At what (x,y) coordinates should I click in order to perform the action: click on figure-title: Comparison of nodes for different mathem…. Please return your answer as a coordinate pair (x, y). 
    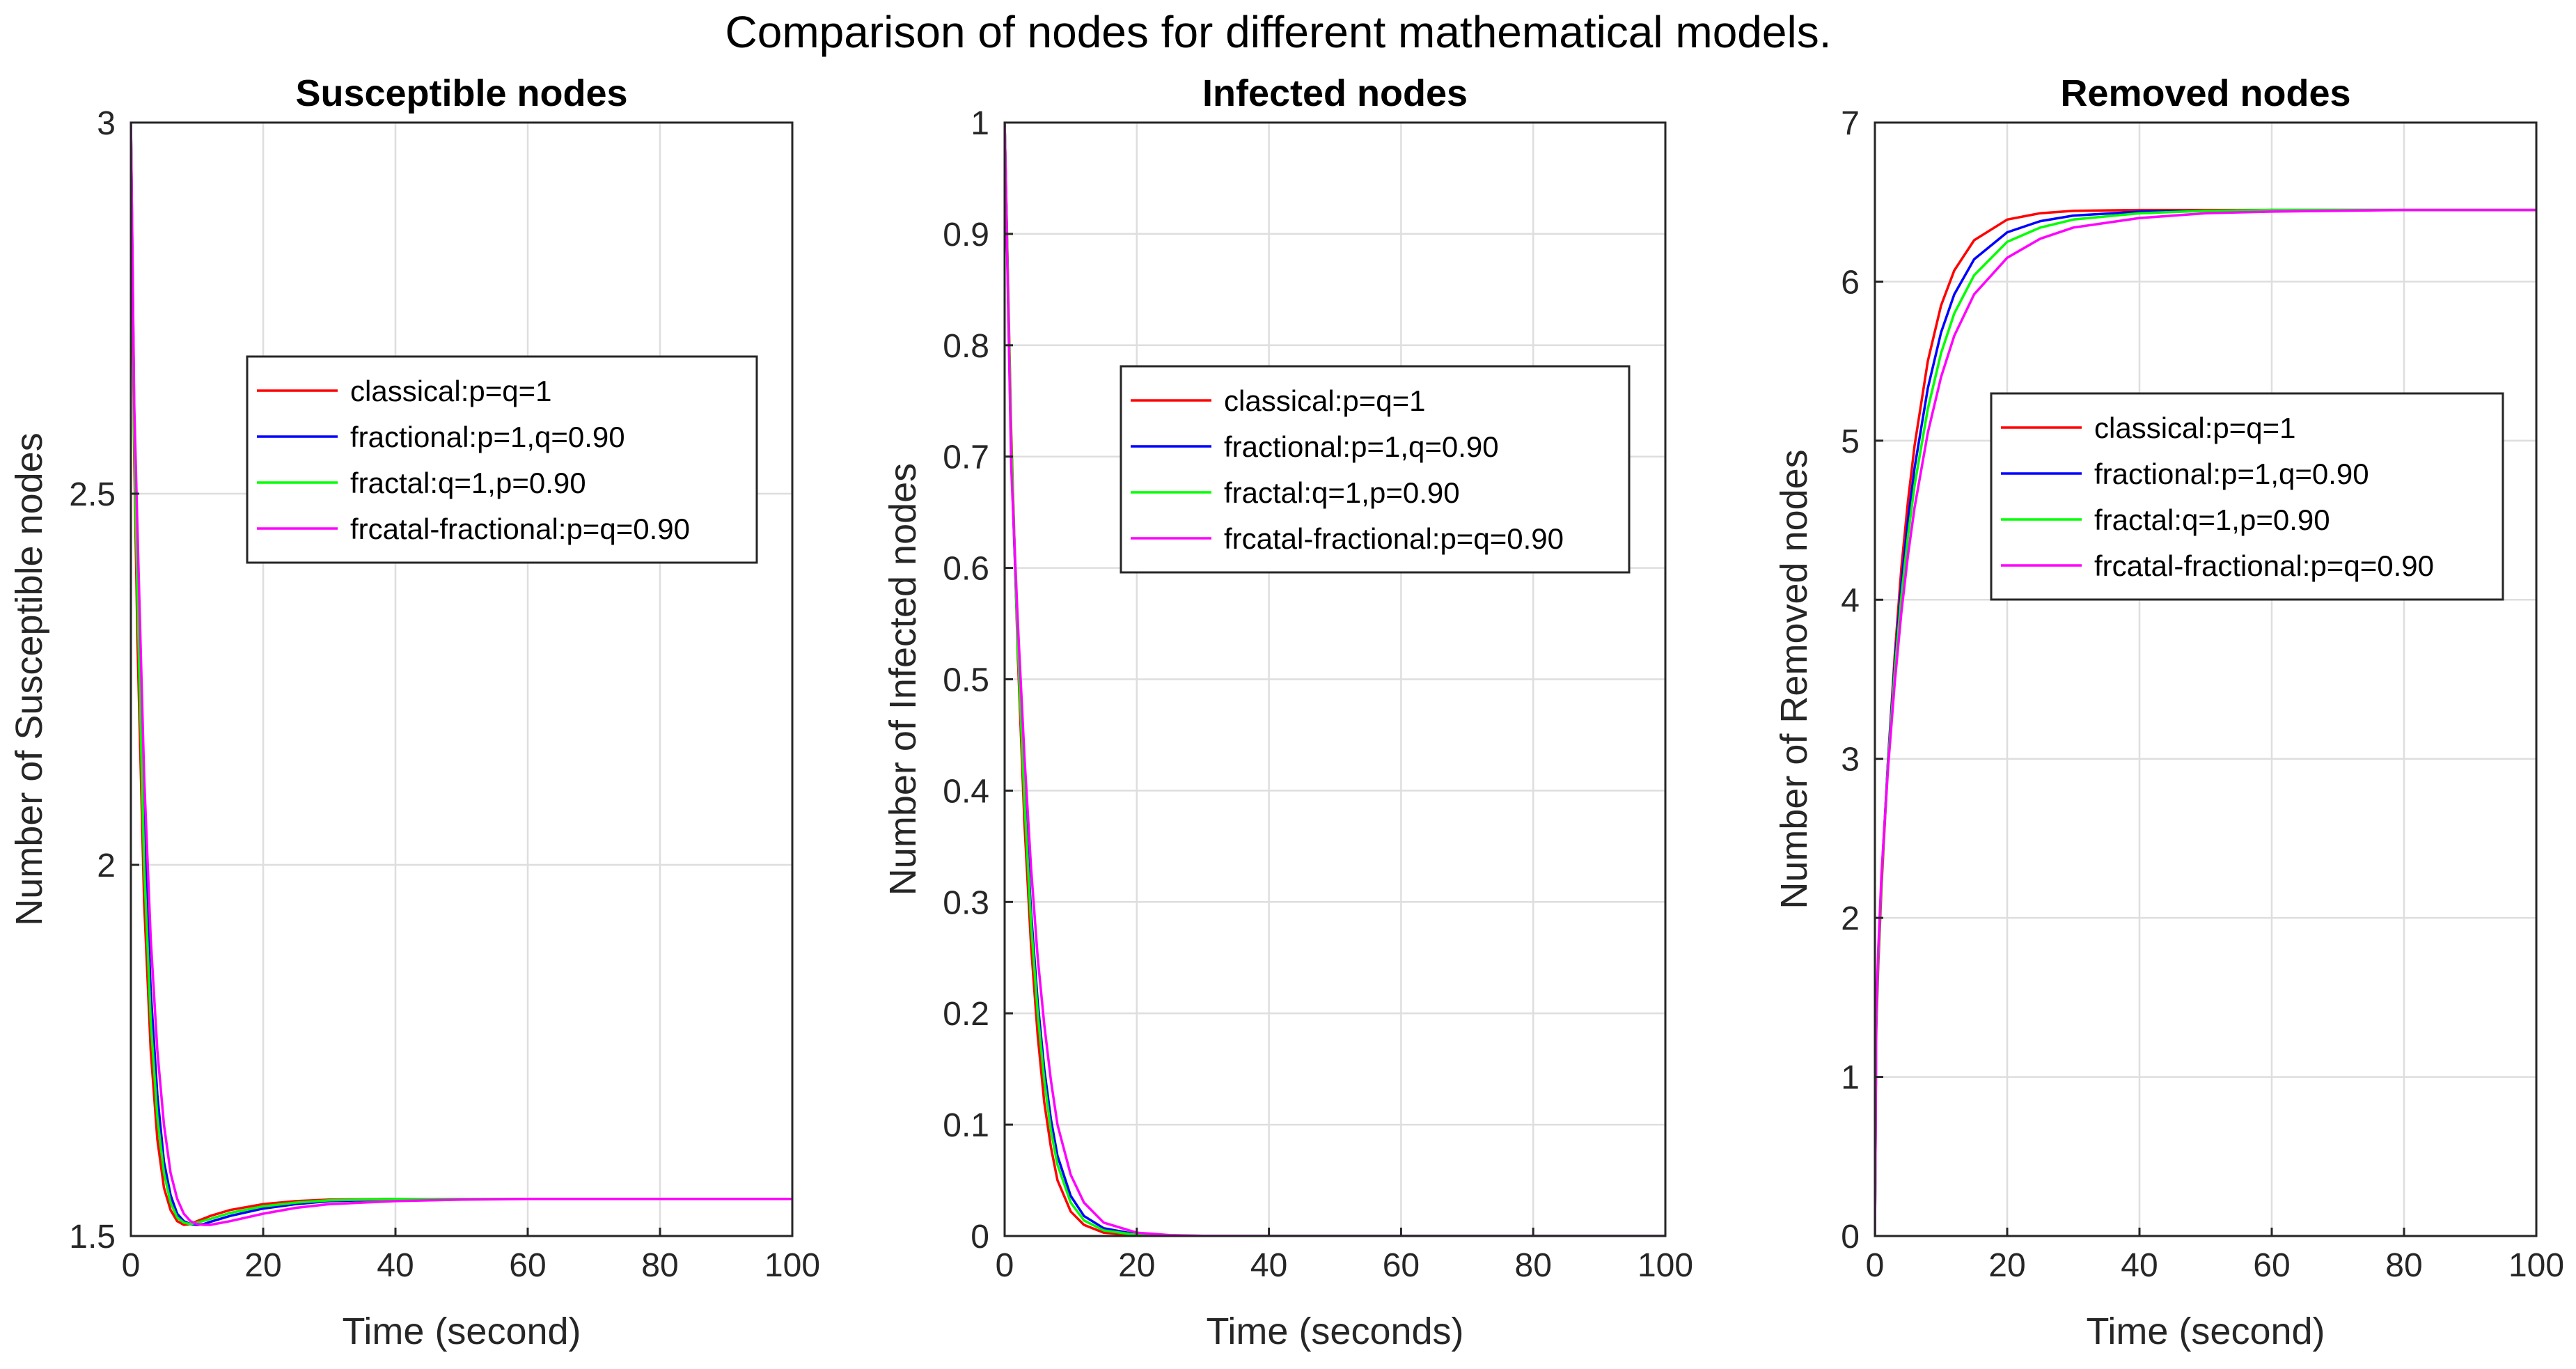
    Looking at the image, I should click on (1278, 32).